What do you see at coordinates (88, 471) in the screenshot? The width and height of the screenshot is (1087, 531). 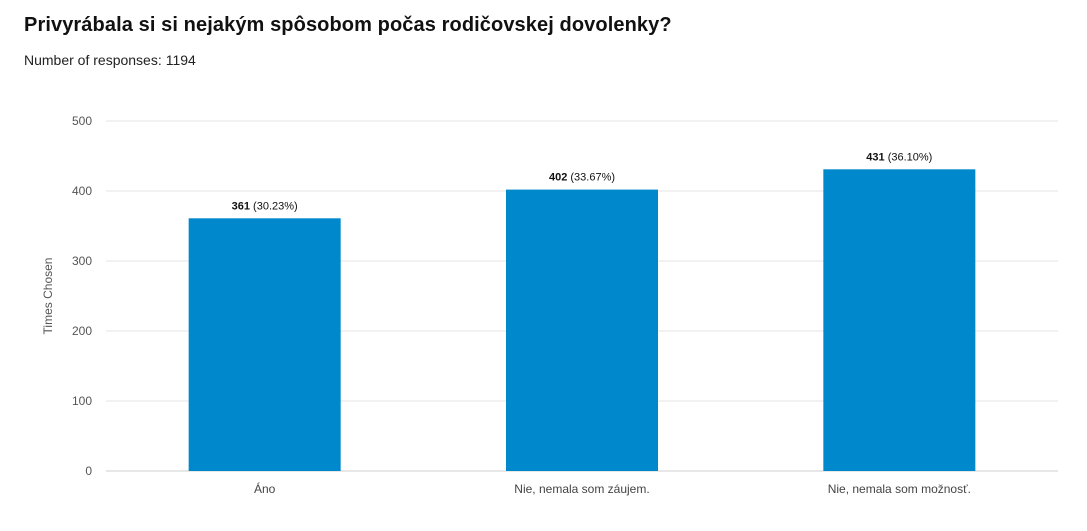 I see `y-tick-label: 0` at bounding box center [88, 471].